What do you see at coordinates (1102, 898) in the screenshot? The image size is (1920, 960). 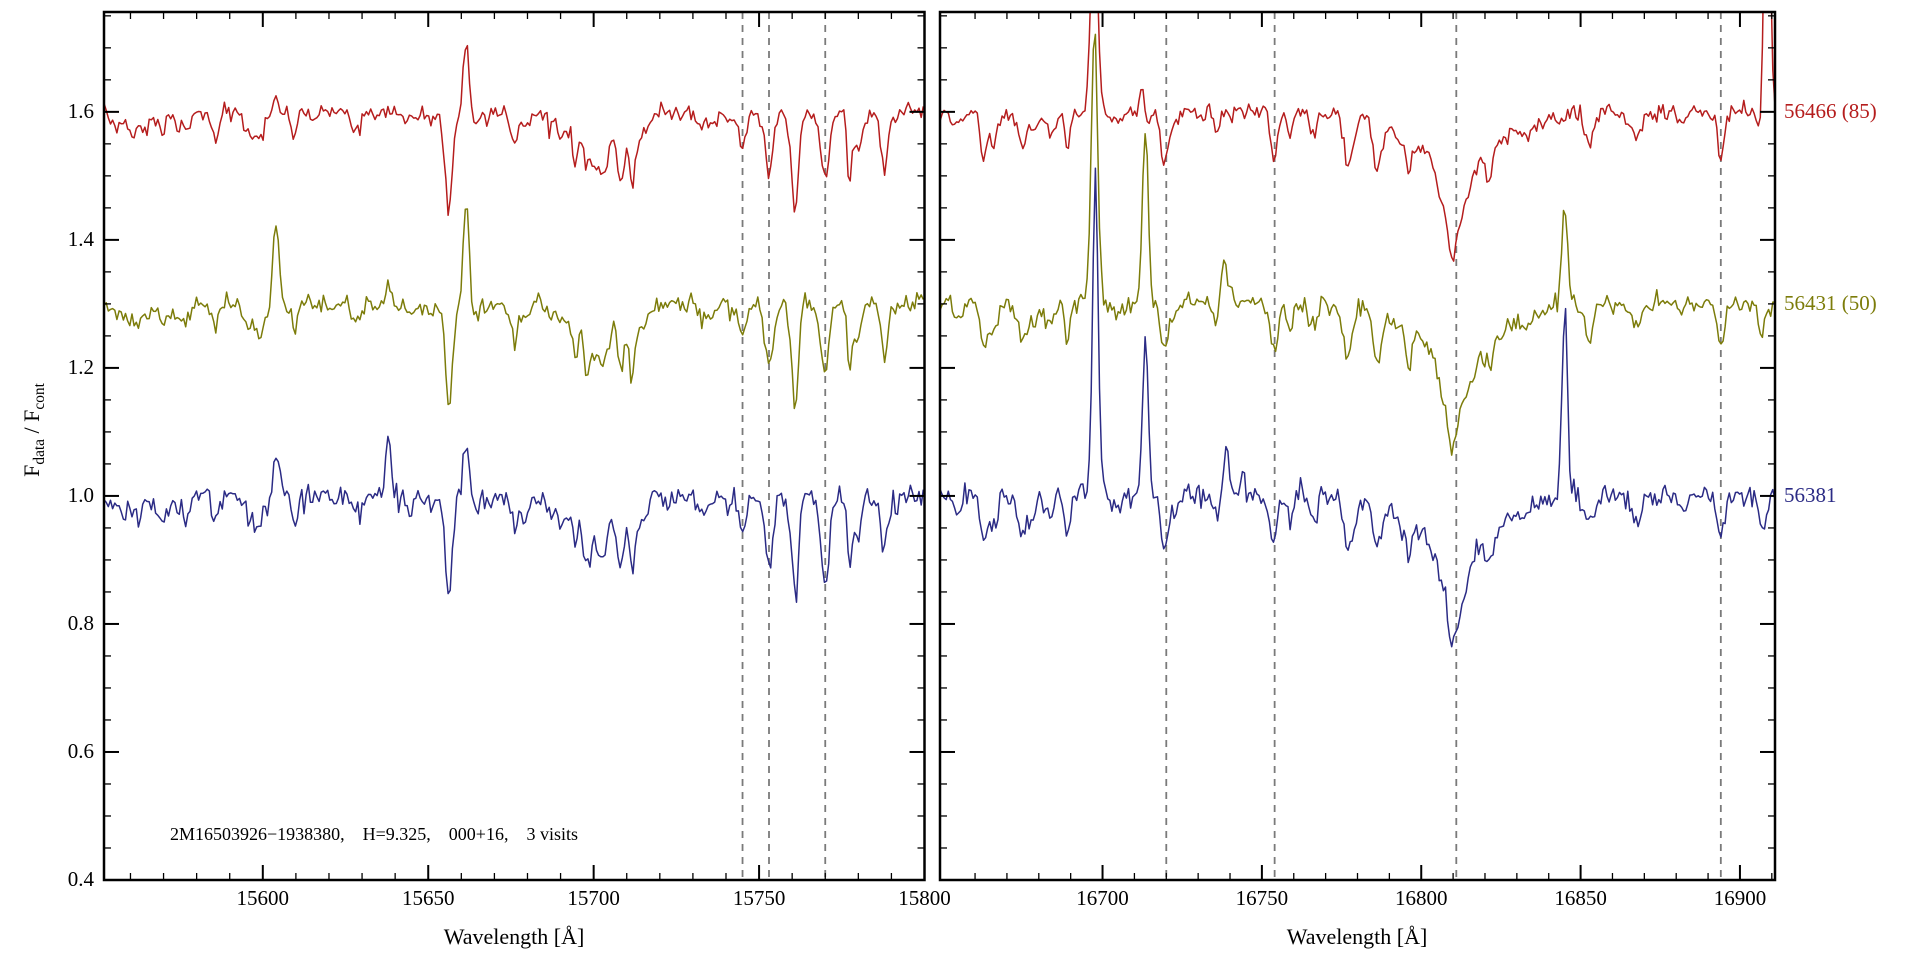 I see `x-tick-label: 16700` at bounding box center [1102, 898].